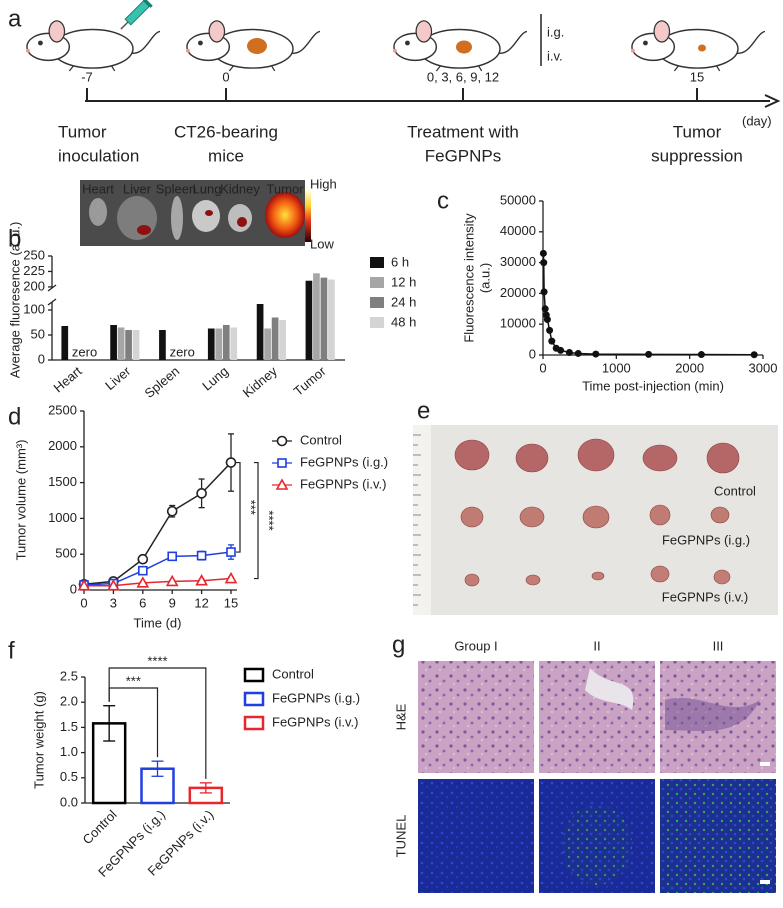 This screenshot has height=908, width=783. What do you see at coordinates (62, 409) in the screenshot?
I see `y-tick-label: 2500` at bounding box center [62, 409].